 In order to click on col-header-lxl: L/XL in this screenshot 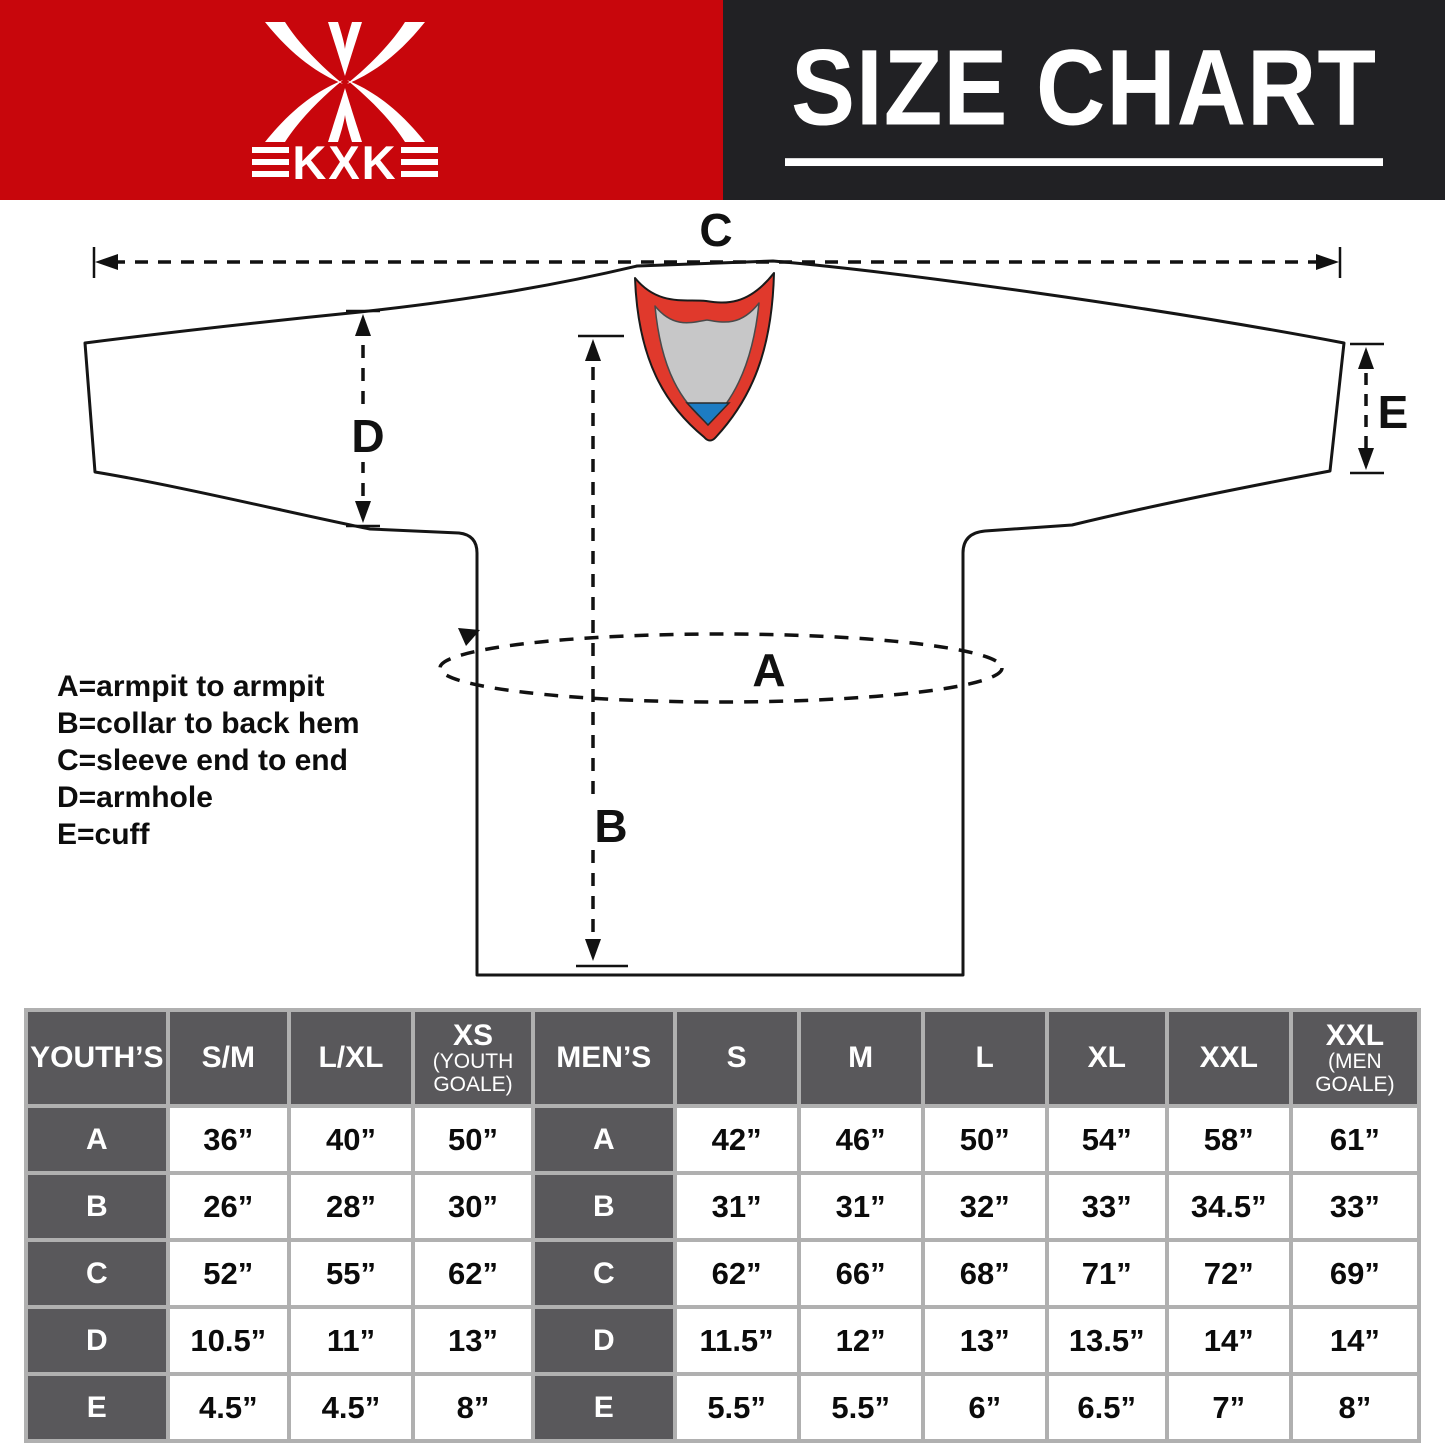, I will do `click(350, 1058)`.